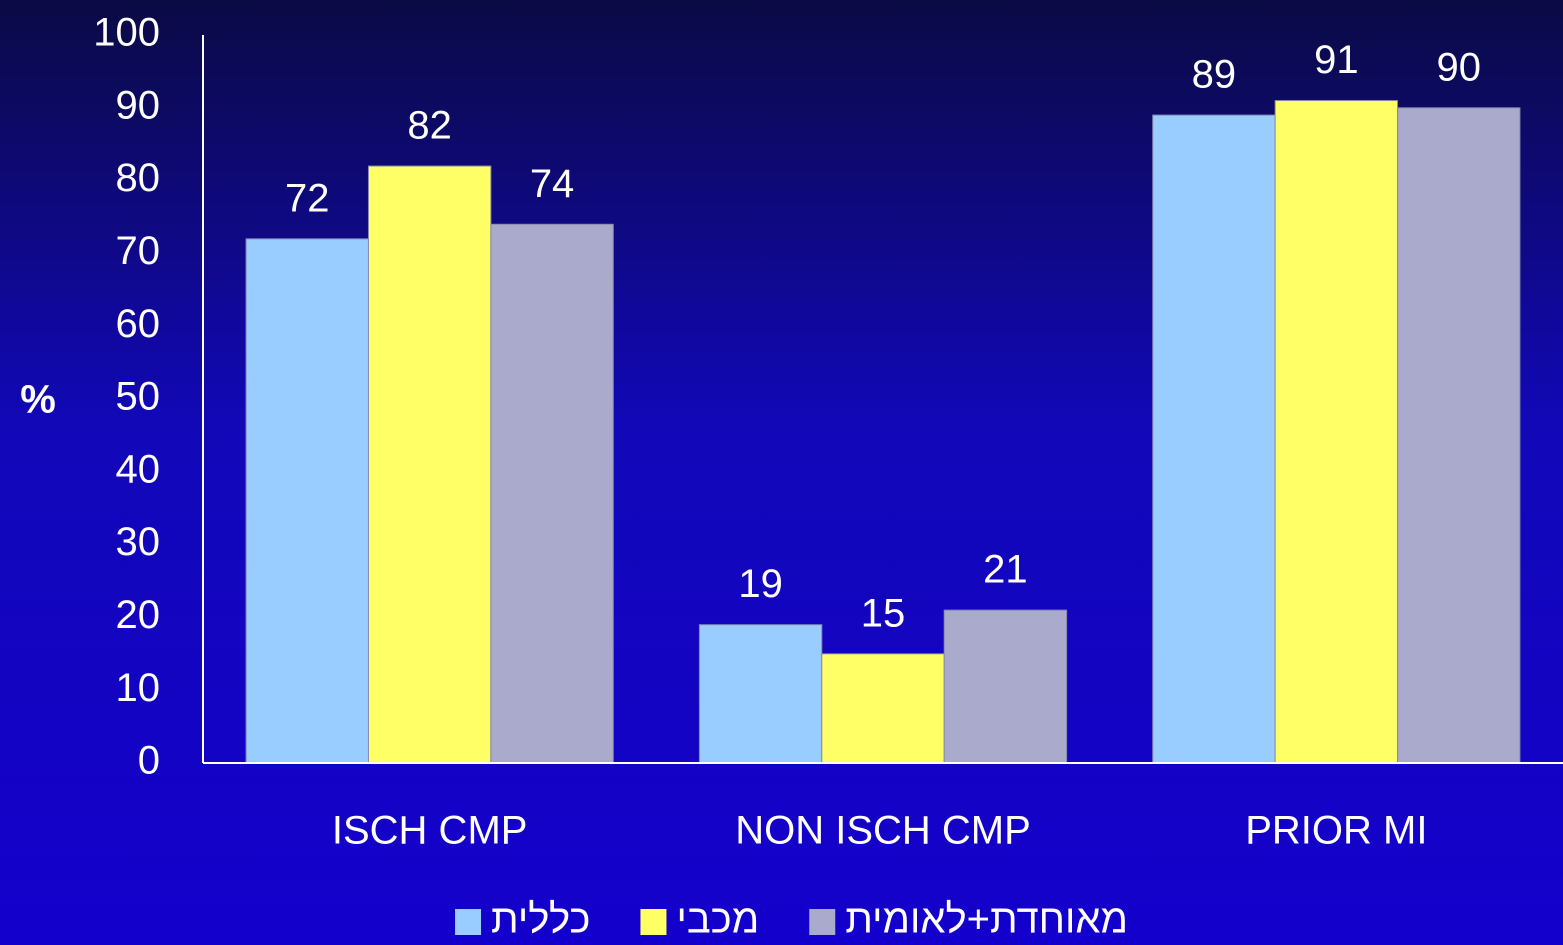 The image size is (1563, 945). I want to click on y-tick-label: 70, so click(138, 251).